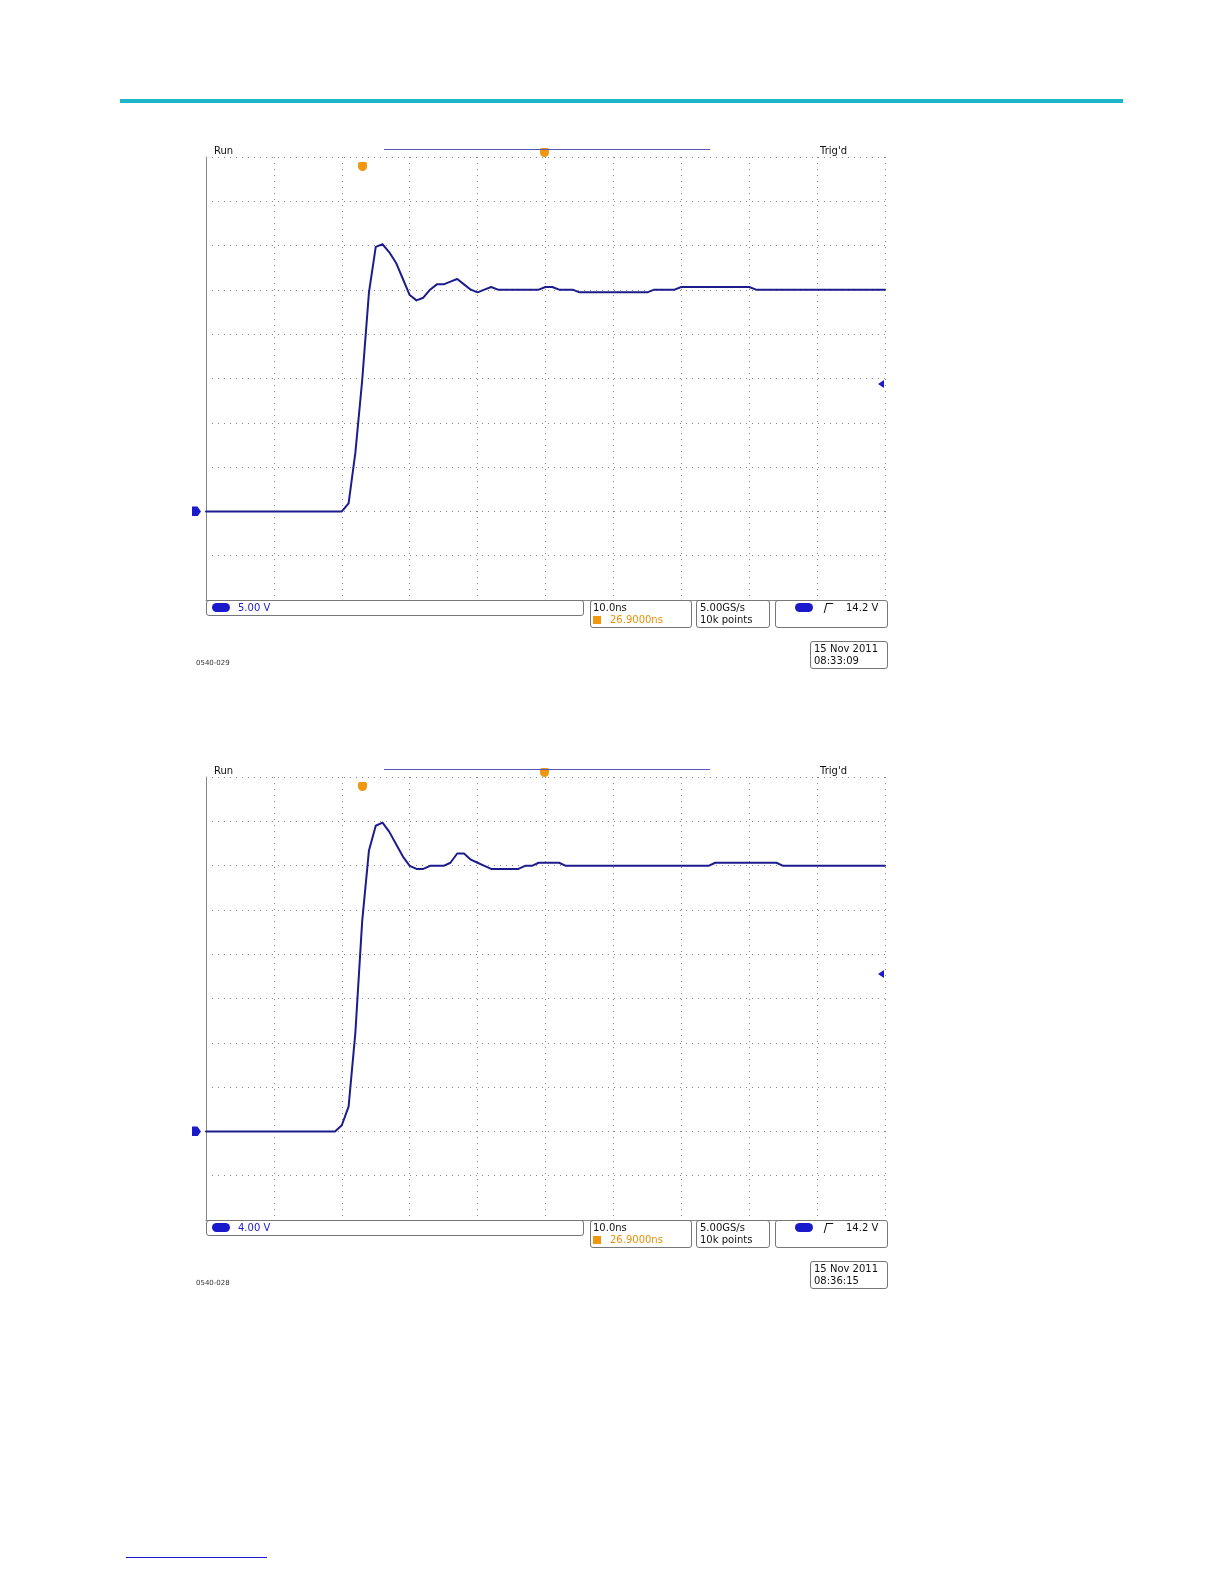  I want to click on text: 08:36:15, so click(836, 1281).